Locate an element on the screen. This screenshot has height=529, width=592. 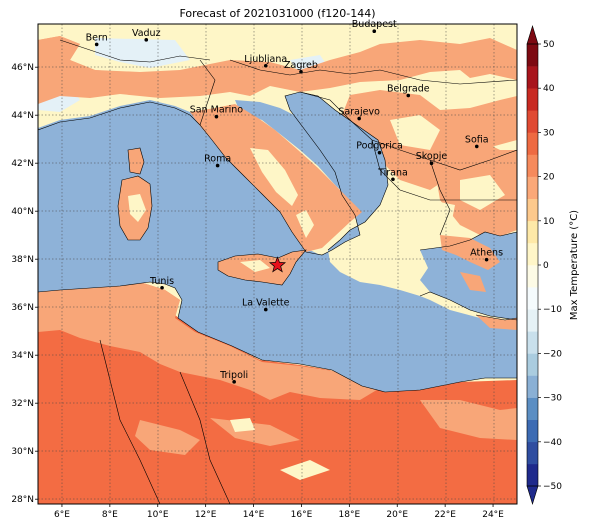
city-label: Tunis is located at coordinates (161, 281).